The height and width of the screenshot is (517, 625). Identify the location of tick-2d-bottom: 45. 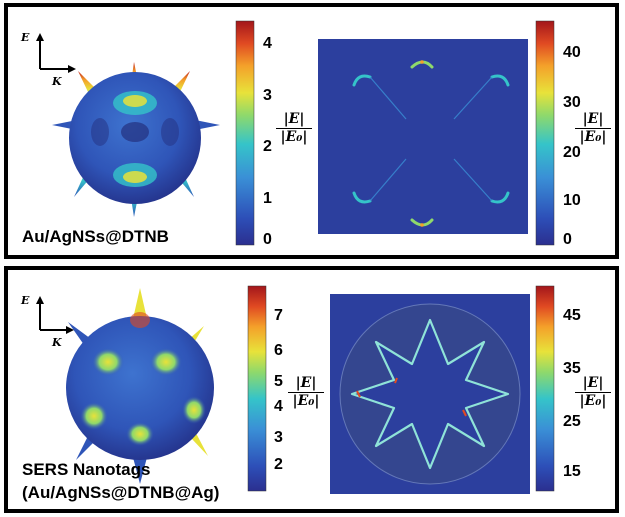
(572, 315).